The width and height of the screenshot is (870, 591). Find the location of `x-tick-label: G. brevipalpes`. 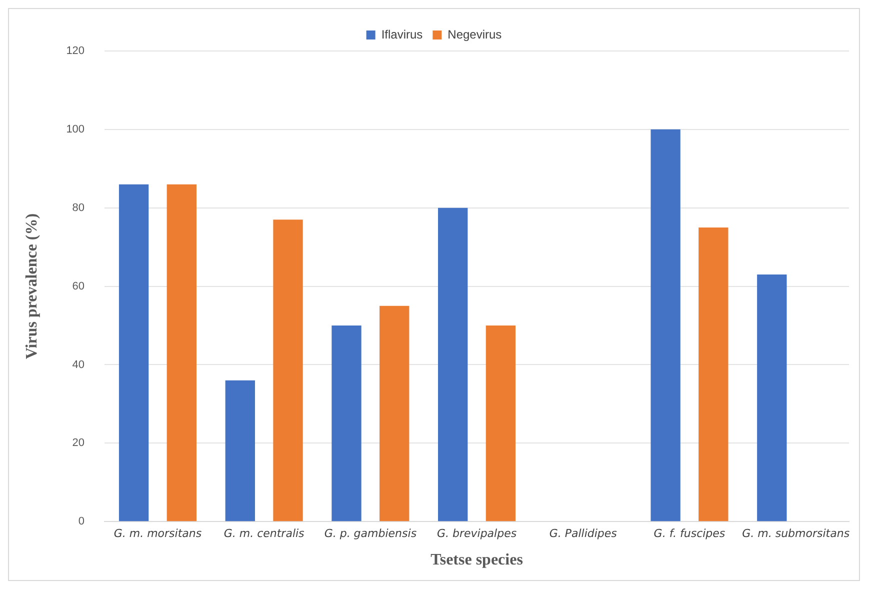

x-tick-label: G. brevipalpes is located at coordinates (476, 533).